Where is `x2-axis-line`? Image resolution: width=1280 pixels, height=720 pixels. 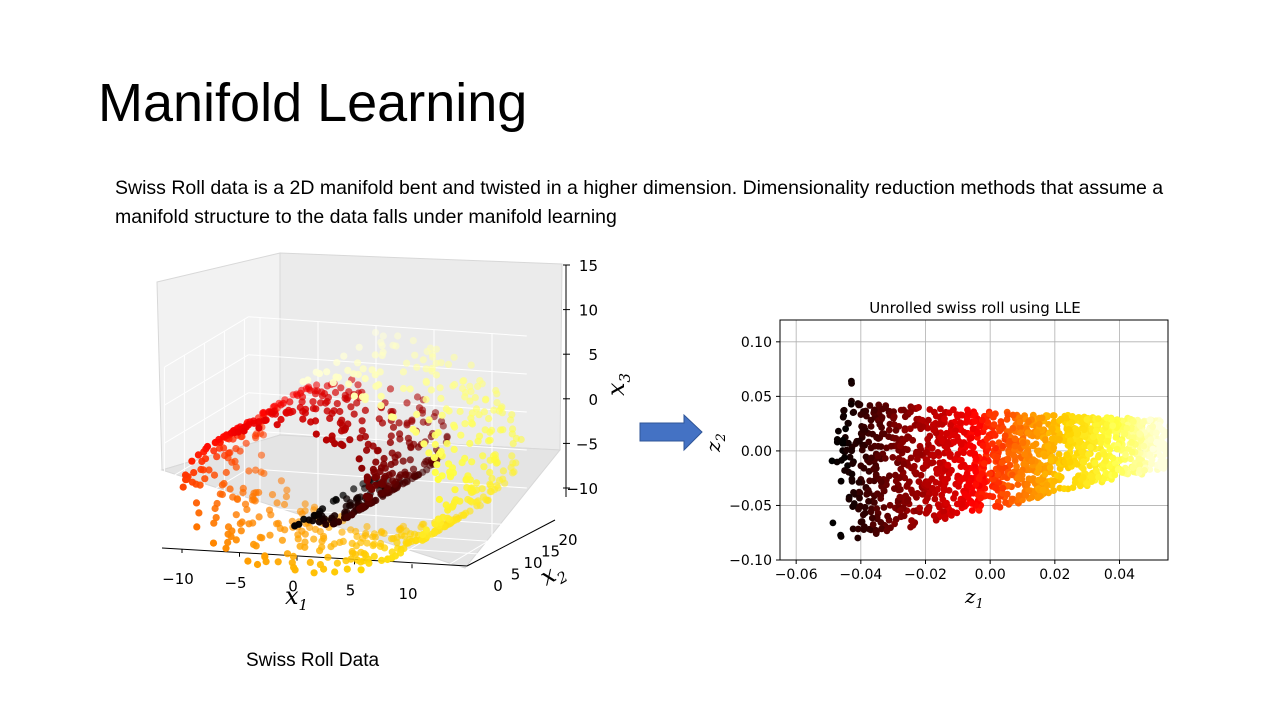 x2-axis-line is located at coordinates (511, 543).